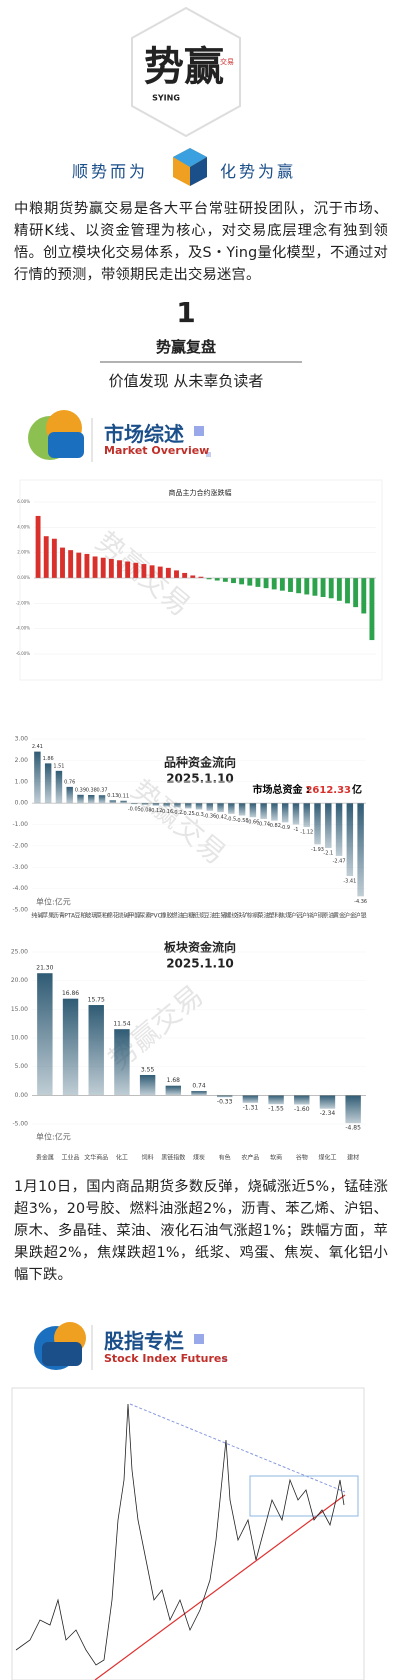 The image size is (402, 1680). What do you see at coordinates (350, 916) in the screenshot?
I see `x-tick-label: 沪金` at bounding box center [350, 916].